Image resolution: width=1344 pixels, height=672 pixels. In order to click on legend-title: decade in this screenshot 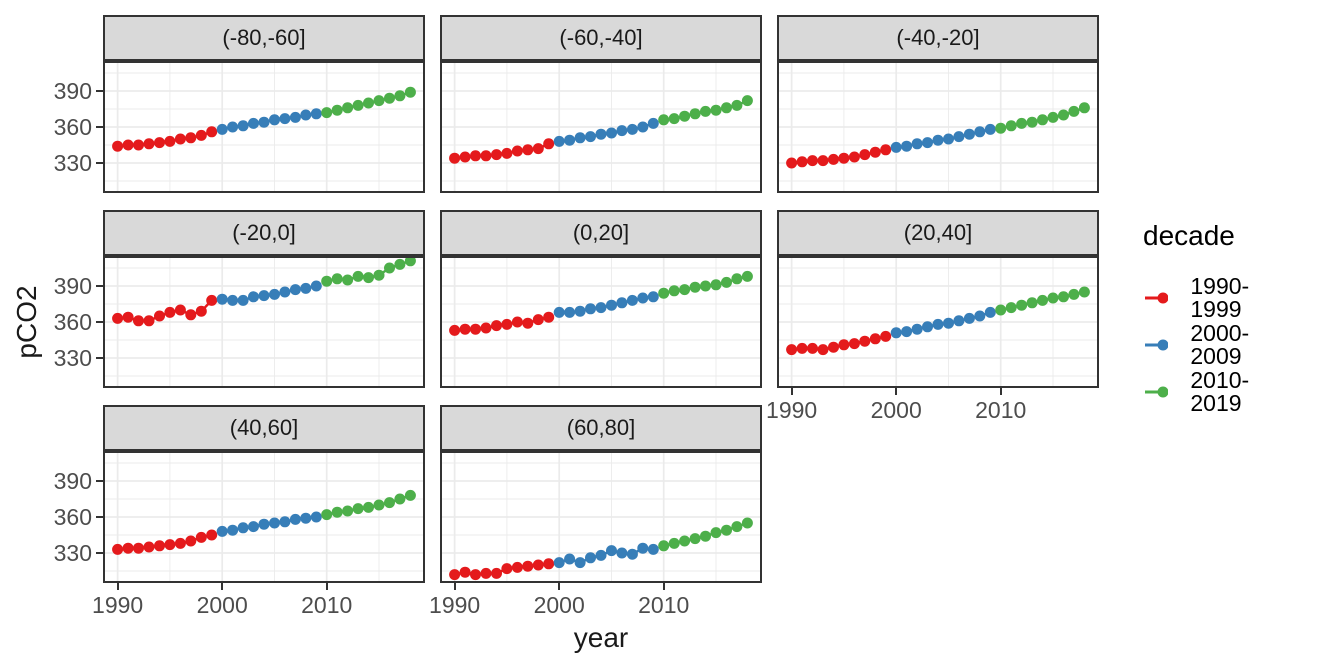, I will do `click(1189, 235)`.